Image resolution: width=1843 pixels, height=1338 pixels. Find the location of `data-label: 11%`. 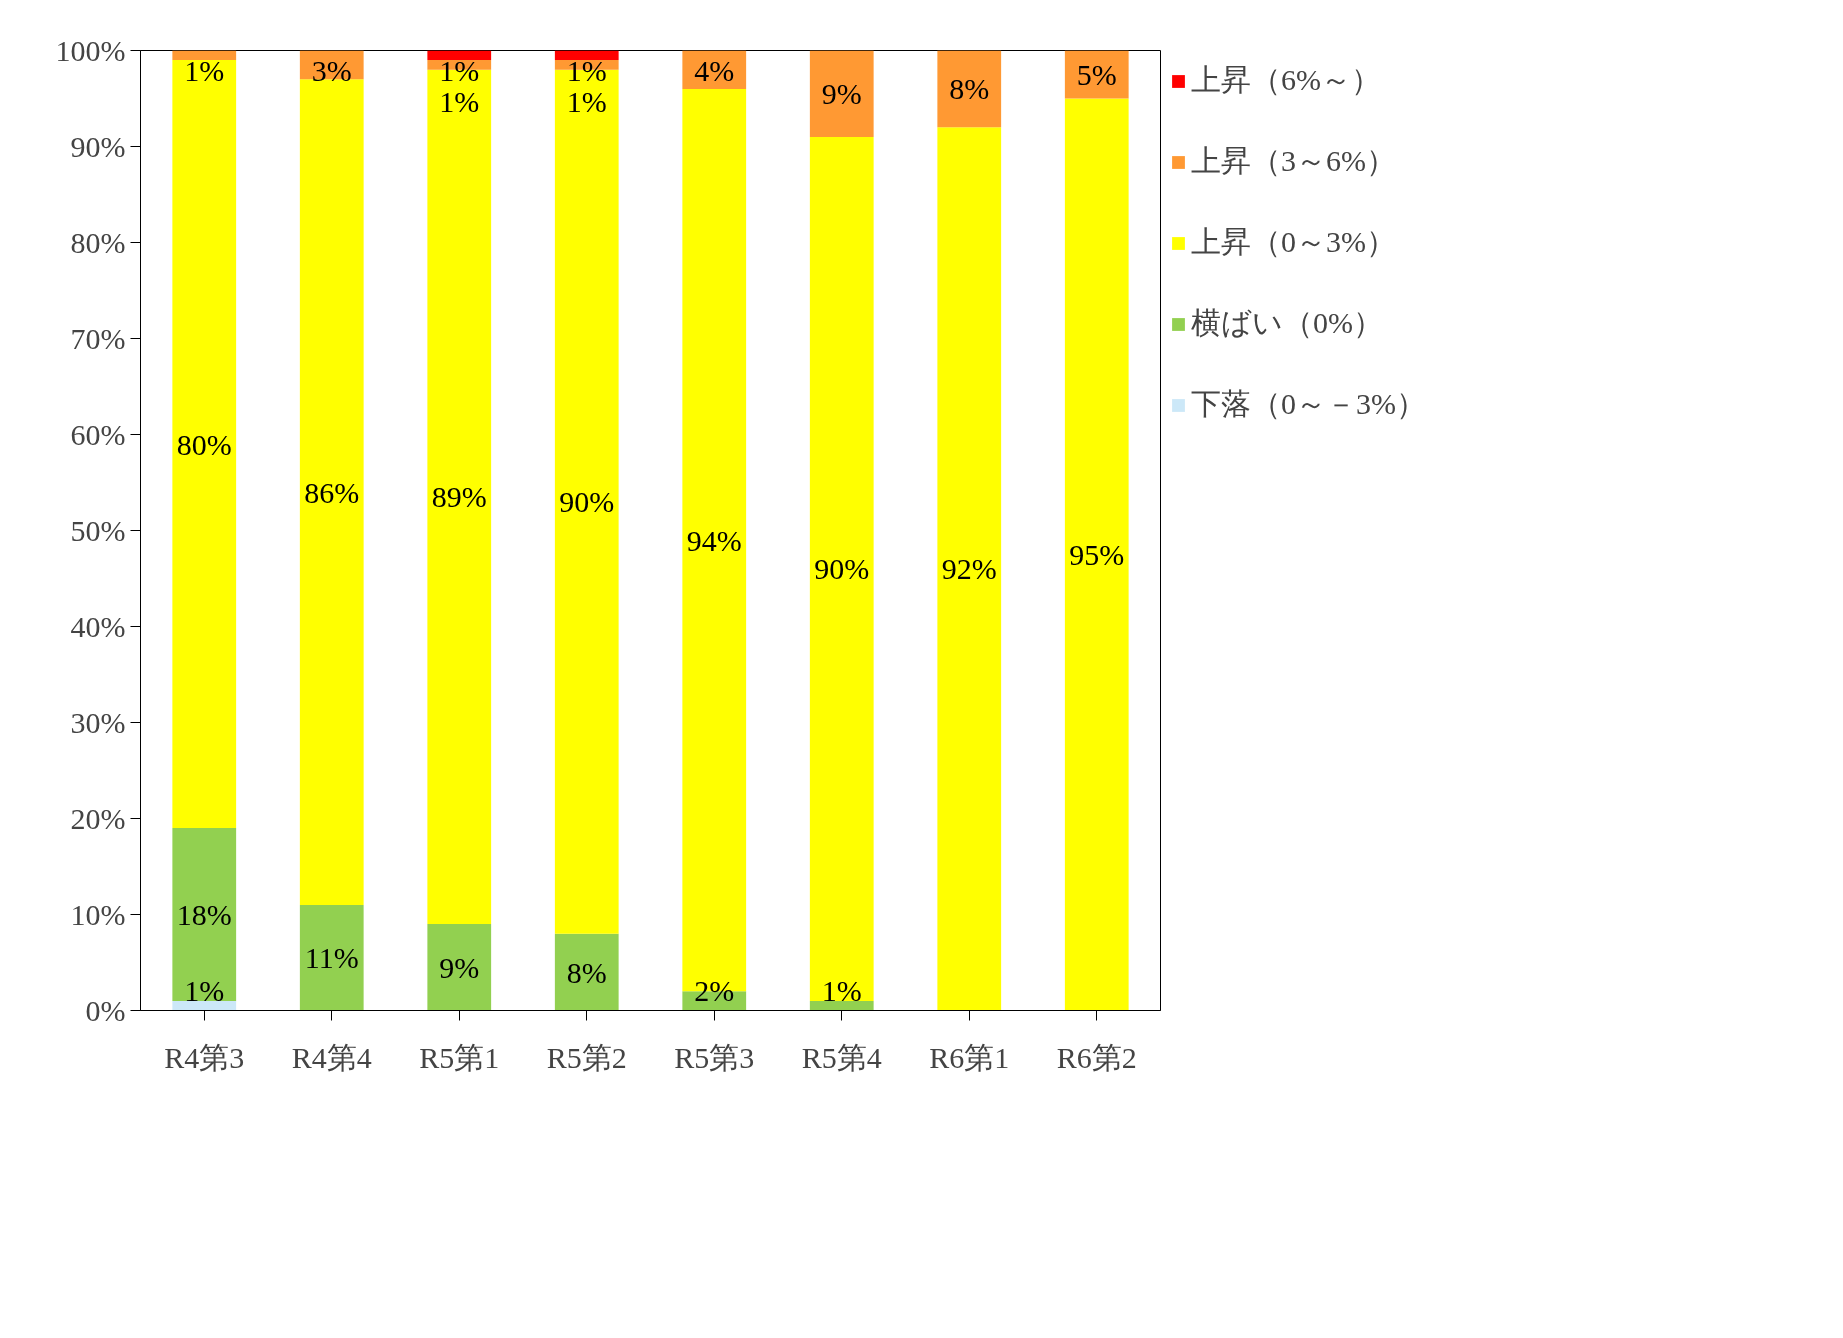

data-label: 11% is located at coordinates (331, 958).